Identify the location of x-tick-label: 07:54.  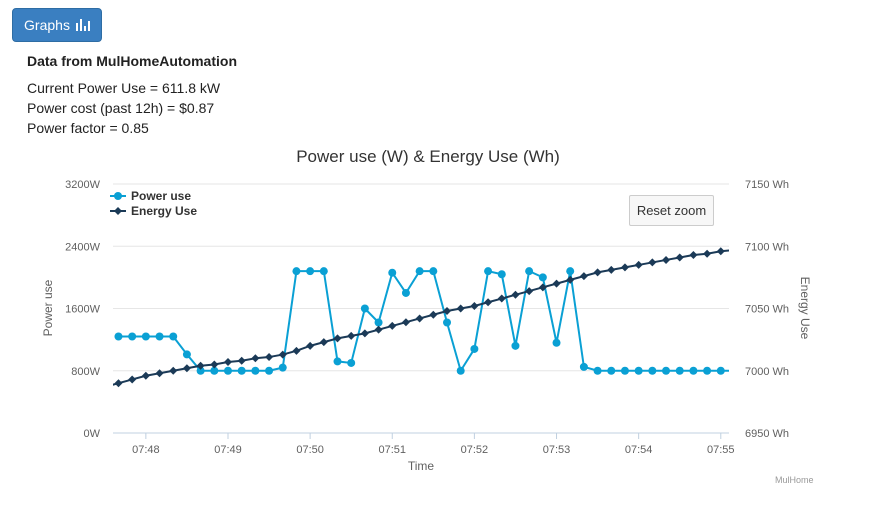
(639, 450).